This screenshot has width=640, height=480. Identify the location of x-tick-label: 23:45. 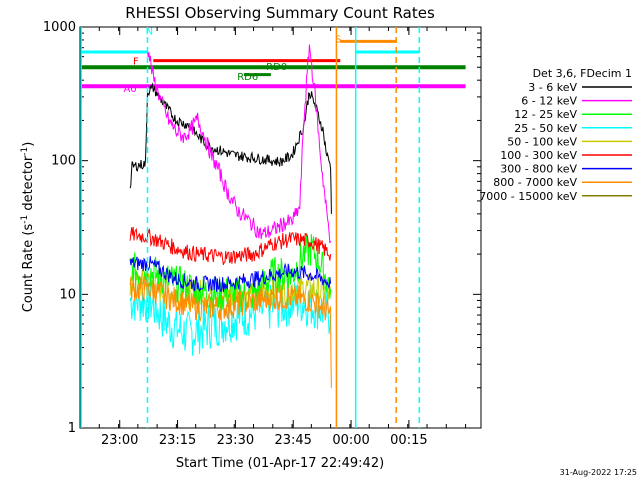
(292, 440).